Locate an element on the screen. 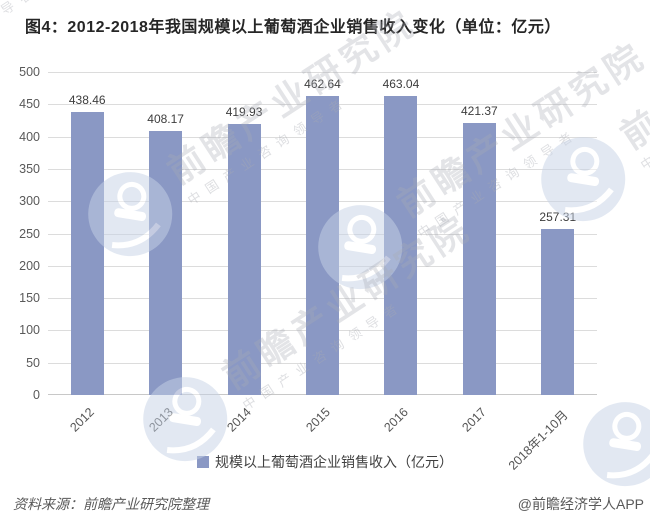  x-tick-label: 2016 is located at coordinates (396, 420).